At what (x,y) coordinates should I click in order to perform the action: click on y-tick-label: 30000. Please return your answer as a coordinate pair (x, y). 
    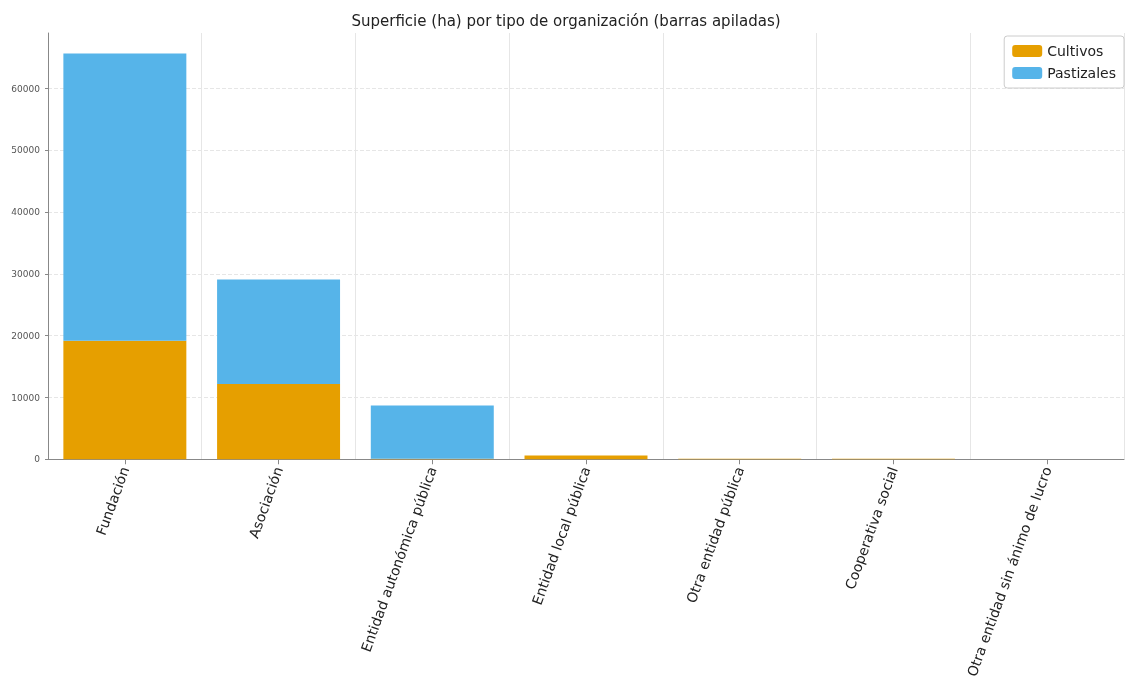
    Looking at the image, I should click on (26, 273).